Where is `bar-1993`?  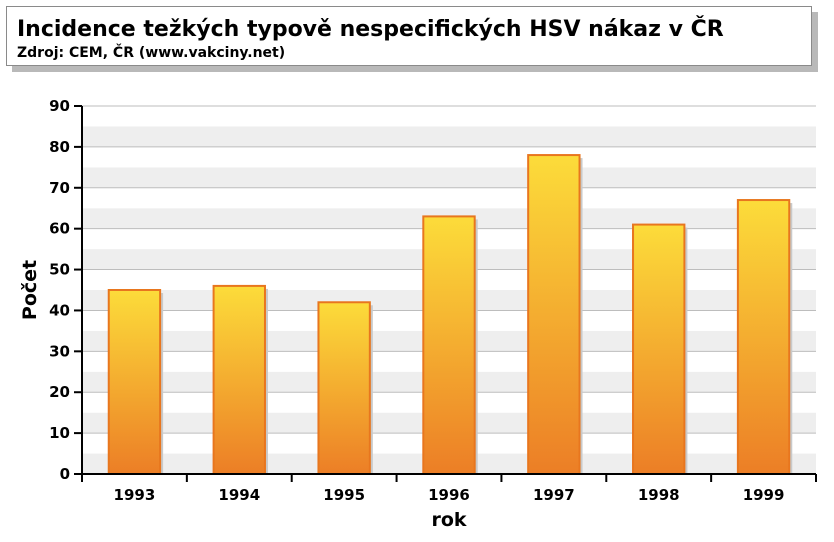
bar-1993 is located at coordinates (134, 382).